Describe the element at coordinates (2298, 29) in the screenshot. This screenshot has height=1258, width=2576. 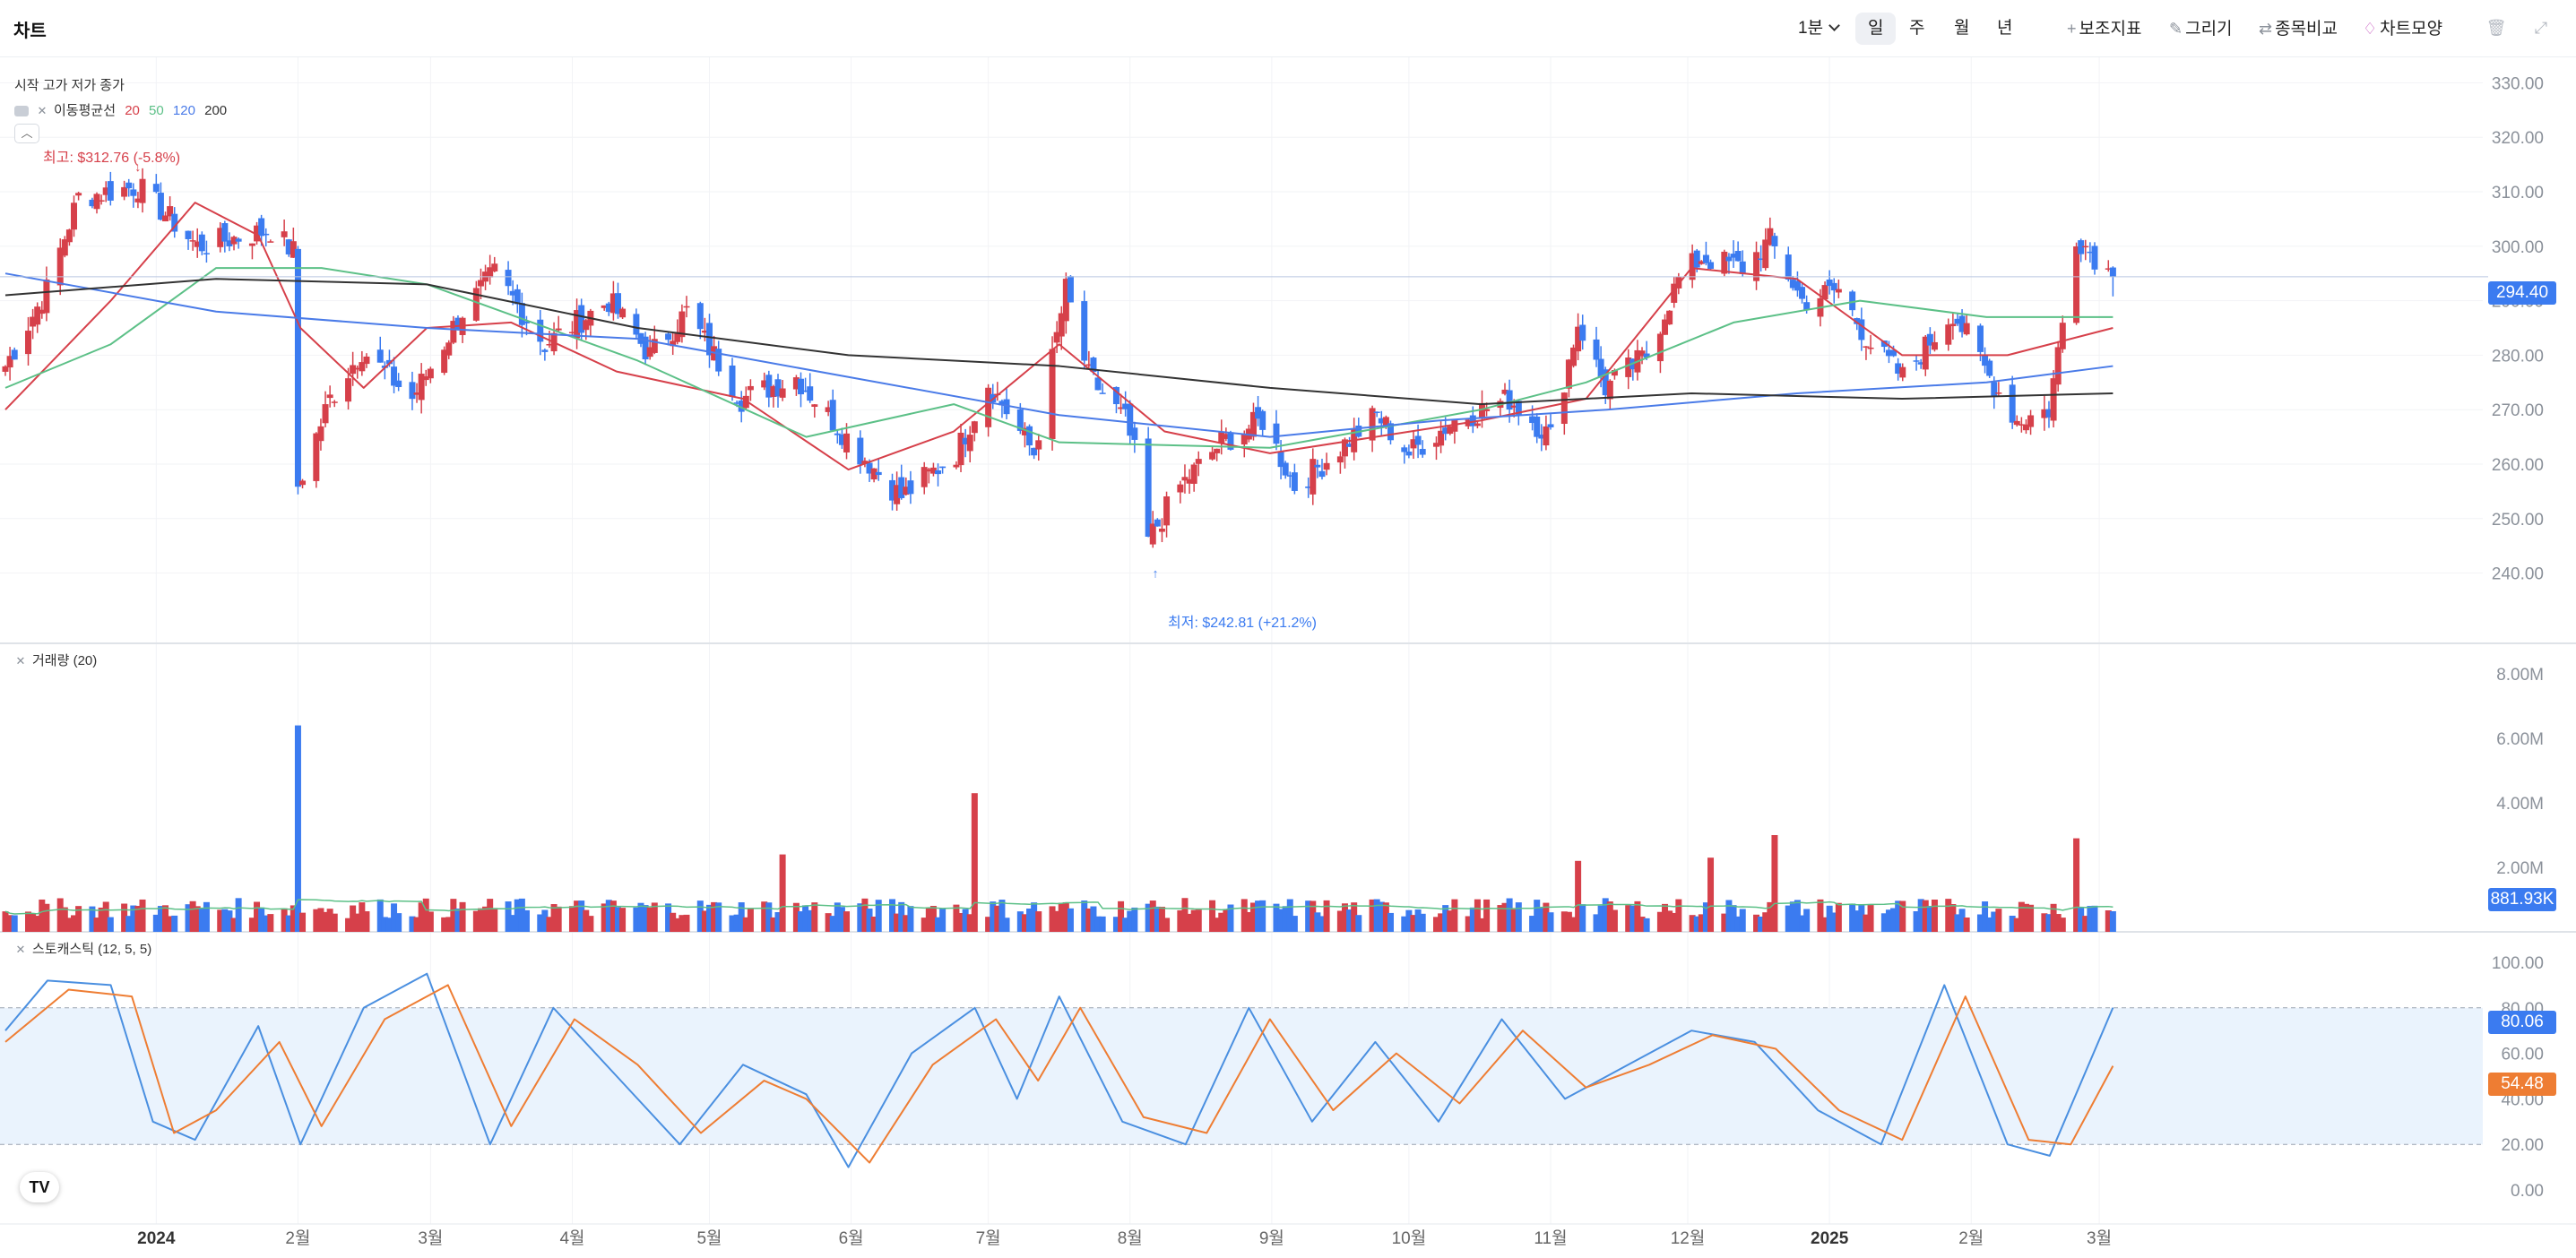
I see `compare-button: ⇄ 종목비교` at that location.